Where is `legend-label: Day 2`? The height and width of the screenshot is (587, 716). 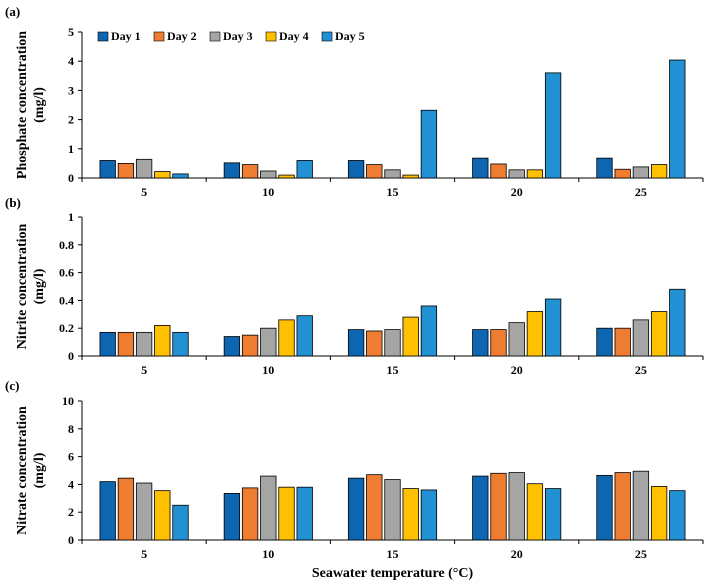 legend-label: Day 2 is located at coordinates (182, 36).